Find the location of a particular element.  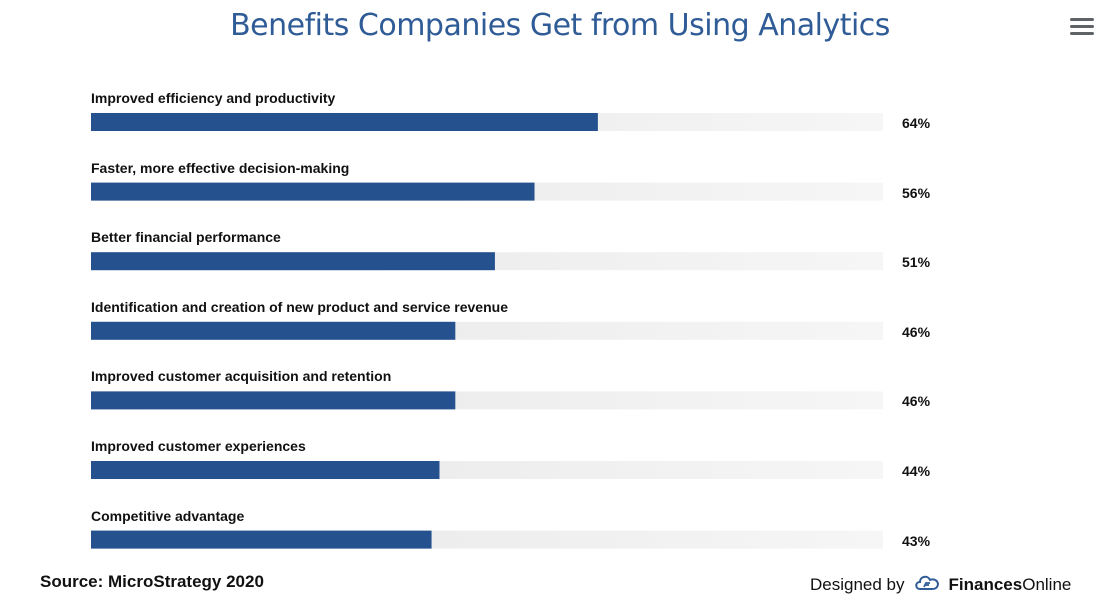

category-label: Competitive advantage is located at coordinates (168, 515).